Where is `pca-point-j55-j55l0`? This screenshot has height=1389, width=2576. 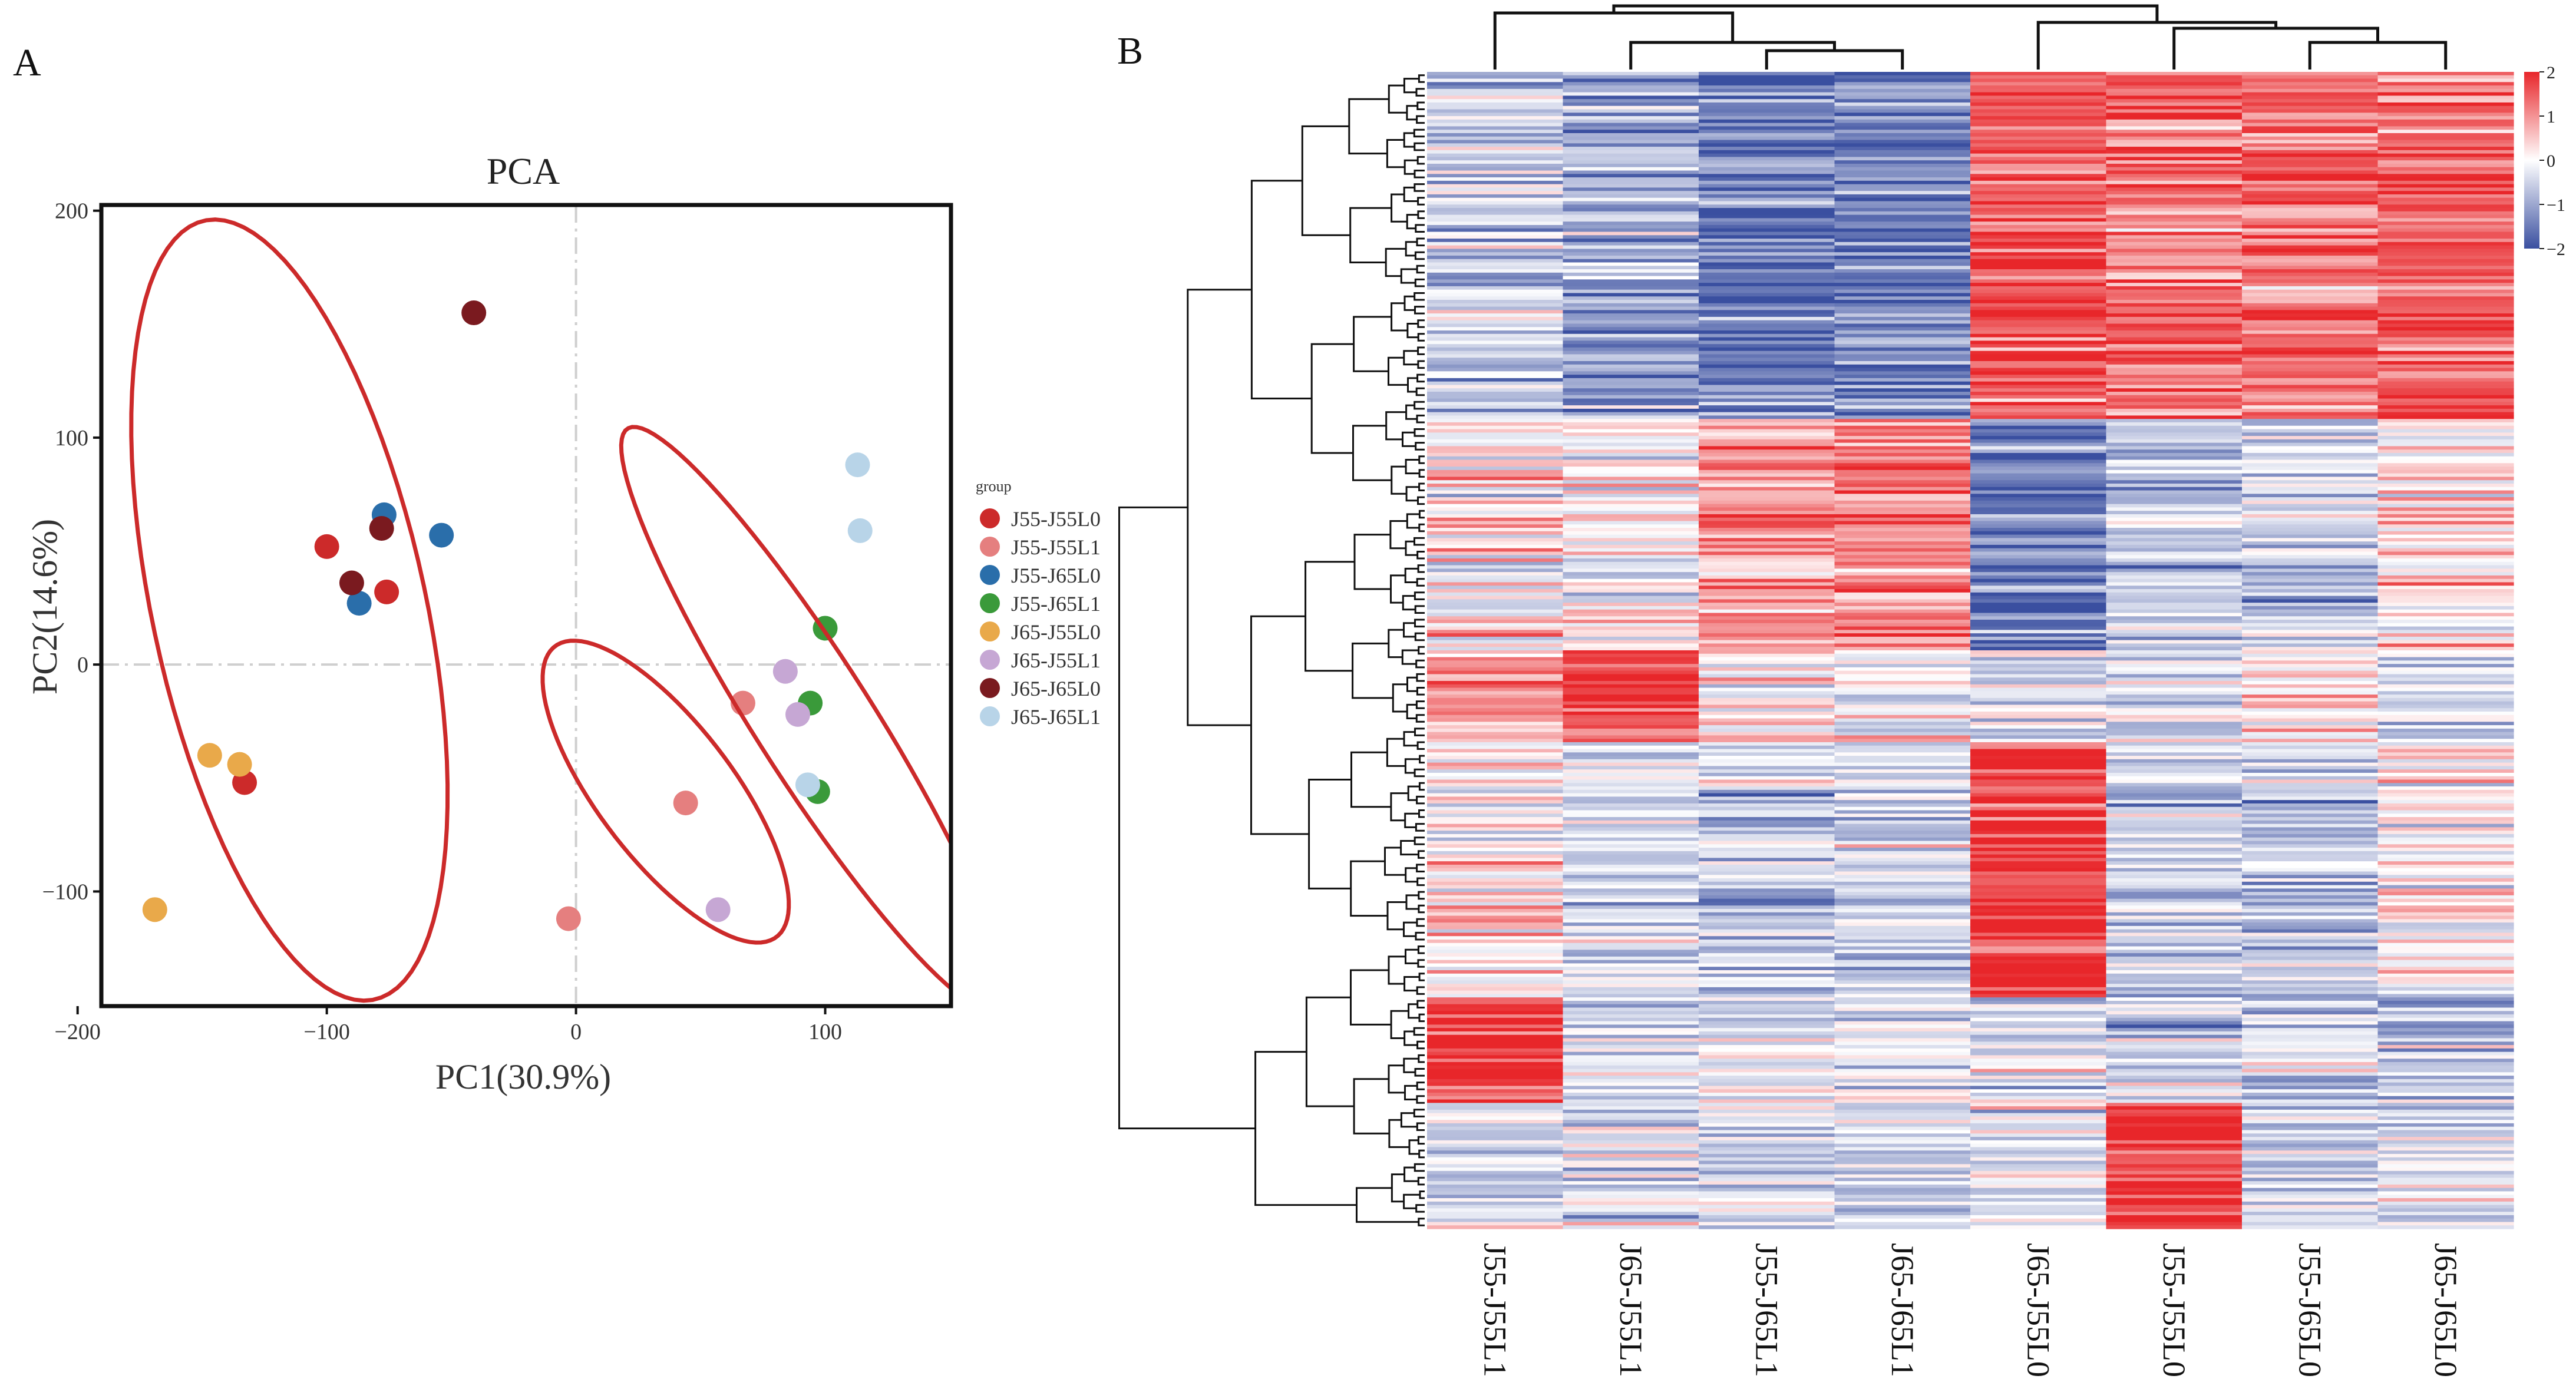 pca-point-j55-j55l0 is located at coordinates (327, 546).